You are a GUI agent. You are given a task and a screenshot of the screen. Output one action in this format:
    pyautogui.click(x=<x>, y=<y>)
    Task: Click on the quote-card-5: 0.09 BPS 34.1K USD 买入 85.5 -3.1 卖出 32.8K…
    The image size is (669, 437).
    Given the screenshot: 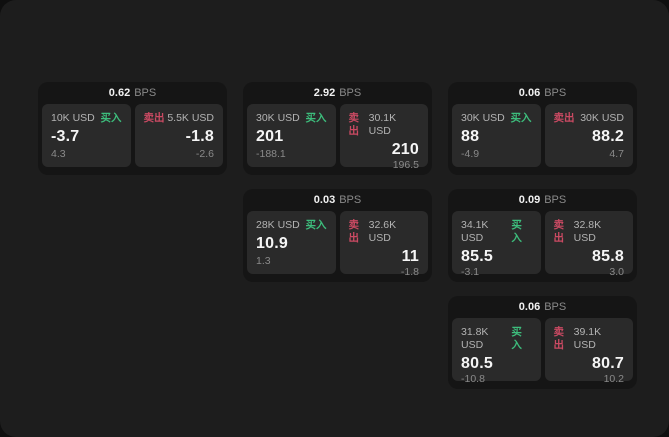 What is the action you would take?
    pyautogui.click(x=542, y=235)
    